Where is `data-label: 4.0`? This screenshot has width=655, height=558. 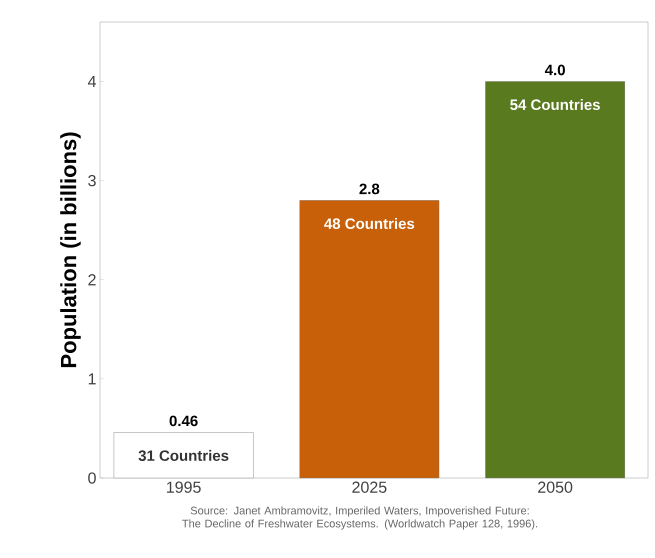
data-label: 4.0 is located at coordinates (554, 70).